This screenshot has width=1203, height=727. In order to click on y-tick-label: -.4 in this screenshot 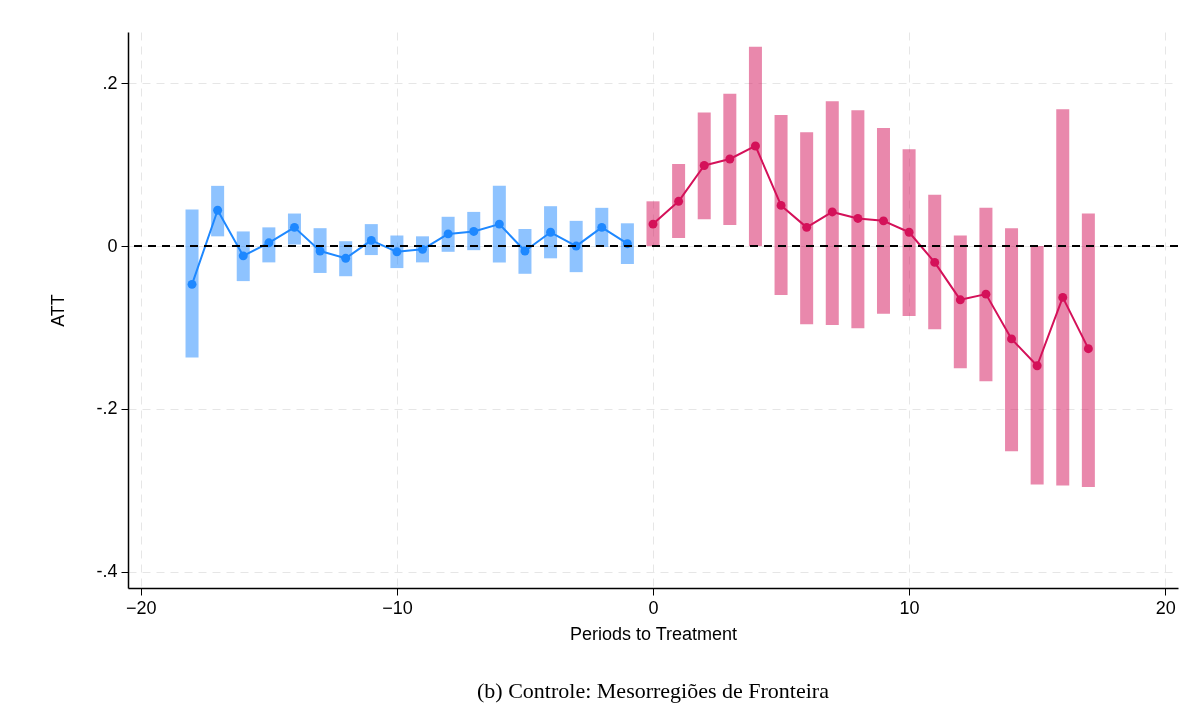, I will do `click(107, 571)`.